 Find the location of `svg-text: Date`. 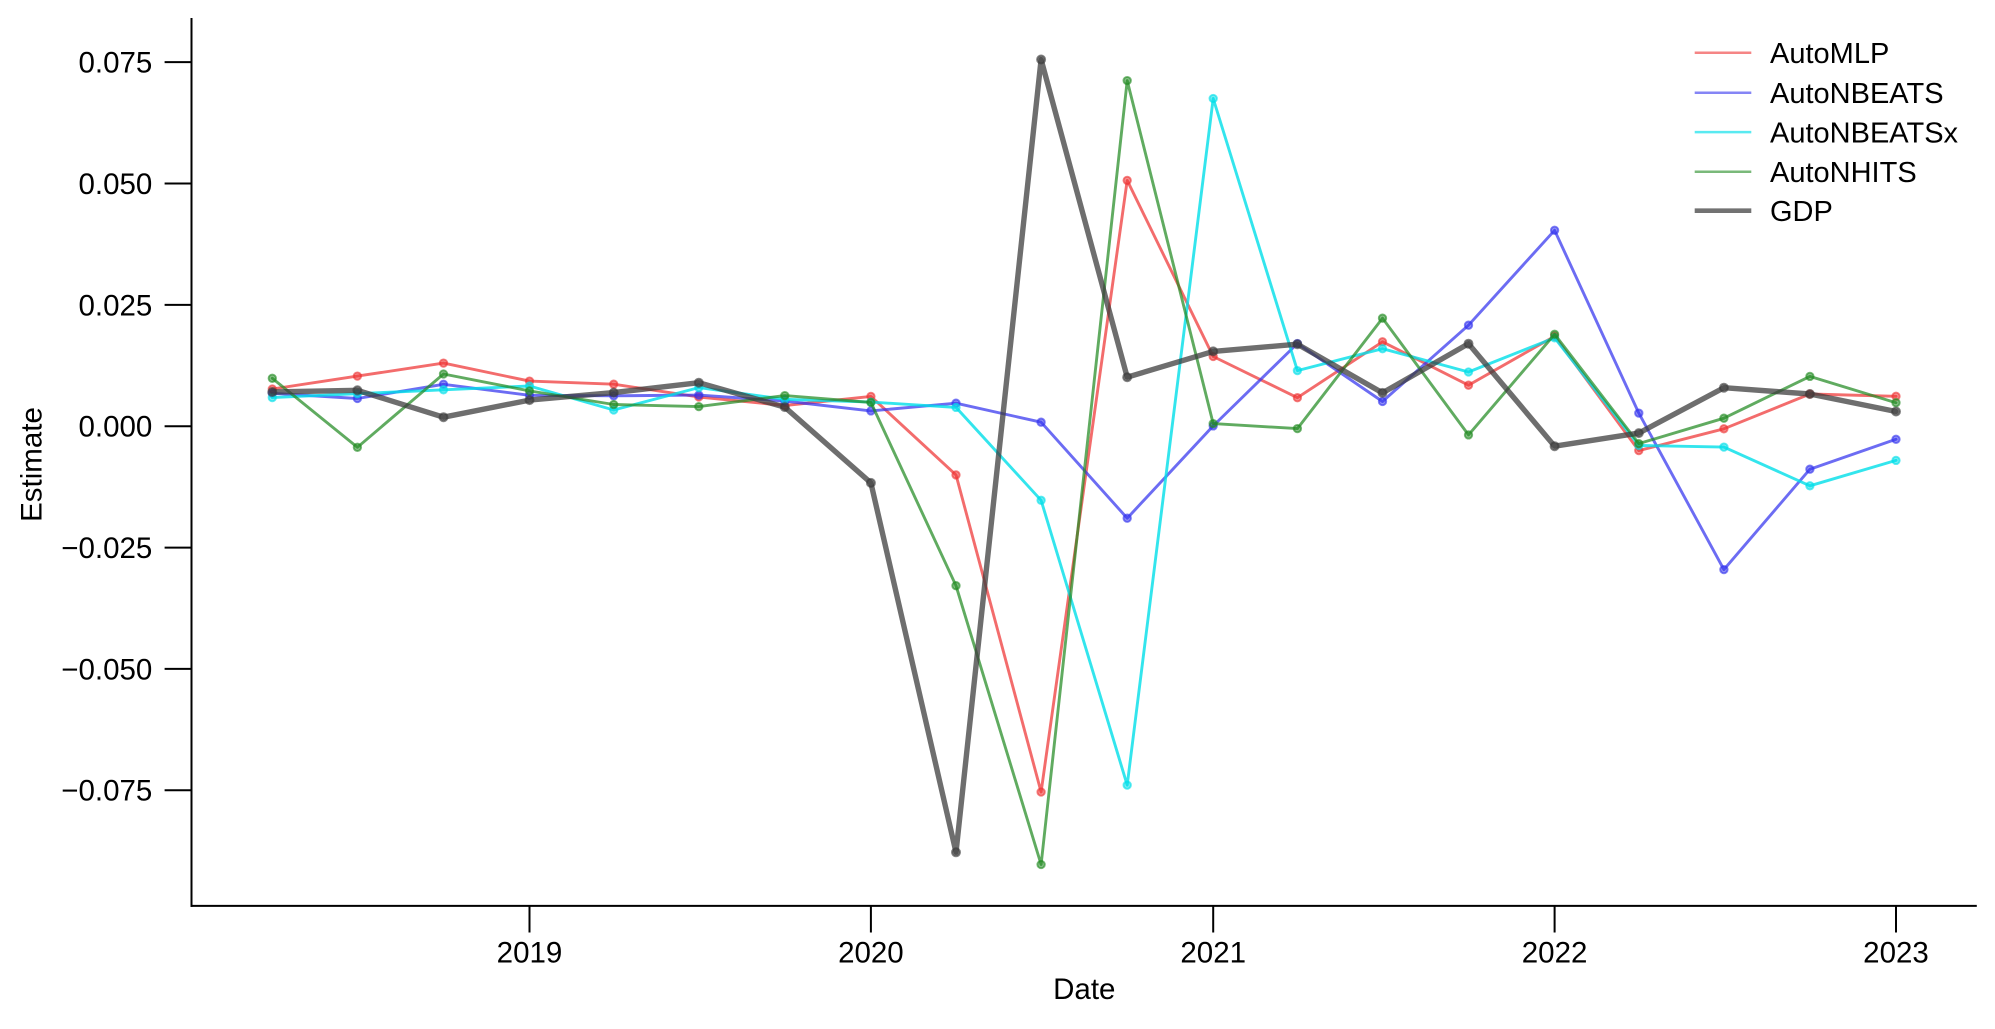

svg-text: Date is located at coordinates (1084, 989).